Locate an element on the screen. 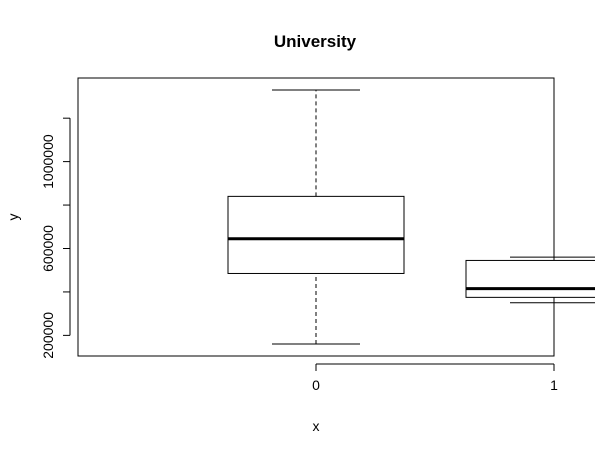 This screenshot has width=595, height=455. x-tick-label: 1 is located at coordinates (554, 385).